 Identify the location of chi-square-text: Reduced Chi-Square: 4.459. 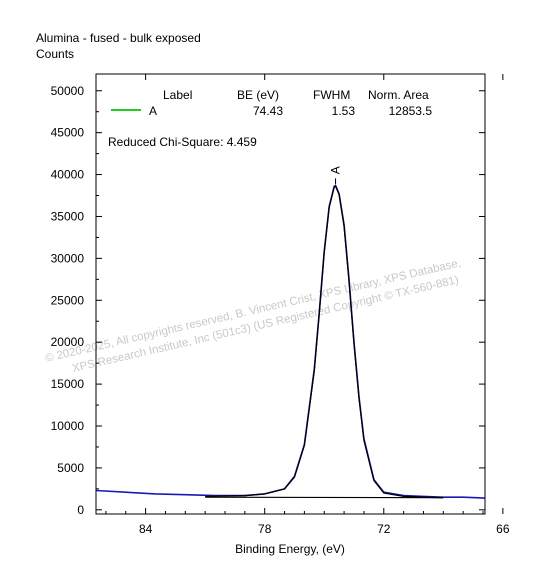
(182, 142).